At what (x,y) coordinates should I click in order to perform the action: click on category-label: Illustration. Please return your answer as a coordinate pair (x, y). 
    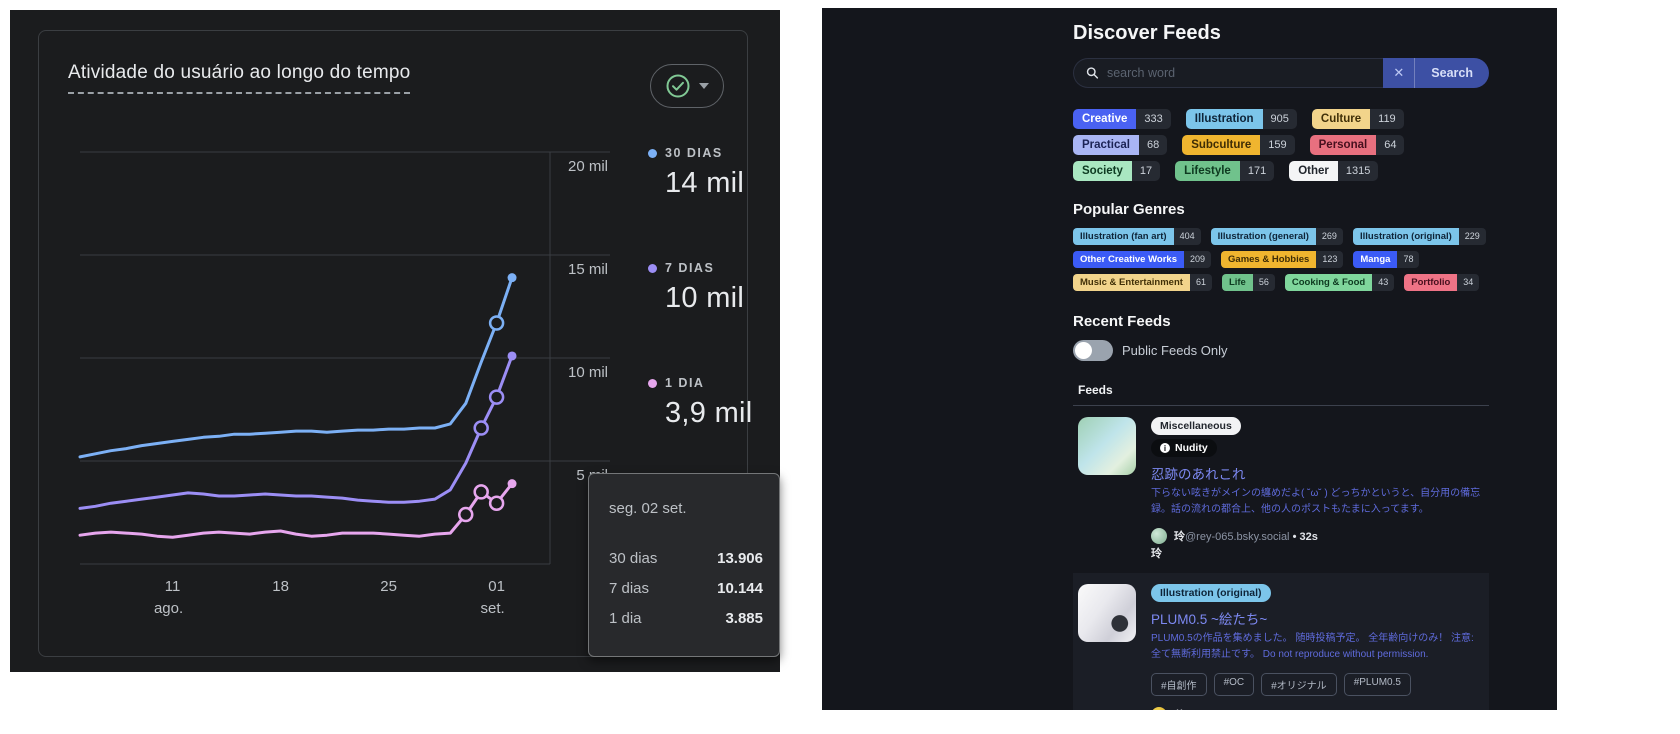
    Looking at the image, I should click on (1224, 119).